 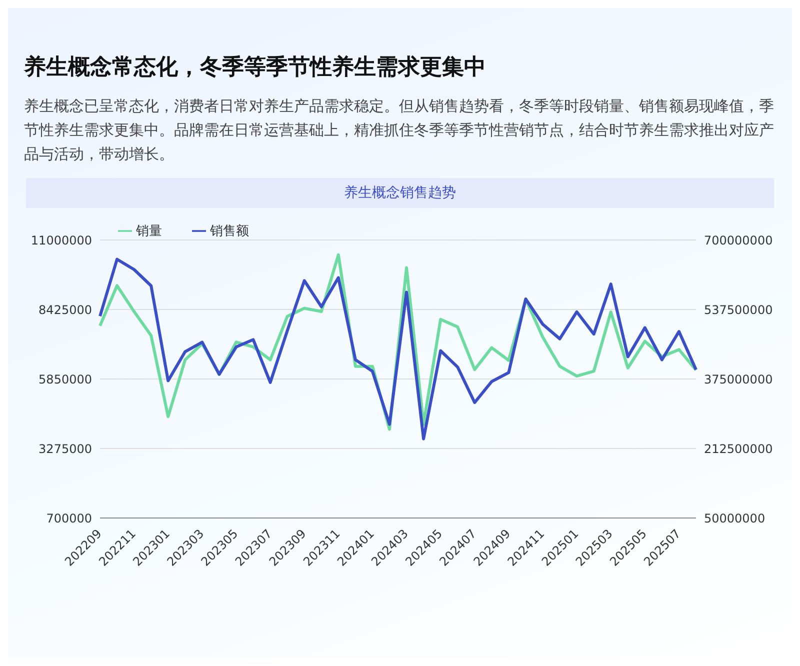 What do you see at coordinates (738, 379) in the screenshot?
I see `y2-tick-label: 375000000` at bounding box center [738, 379].